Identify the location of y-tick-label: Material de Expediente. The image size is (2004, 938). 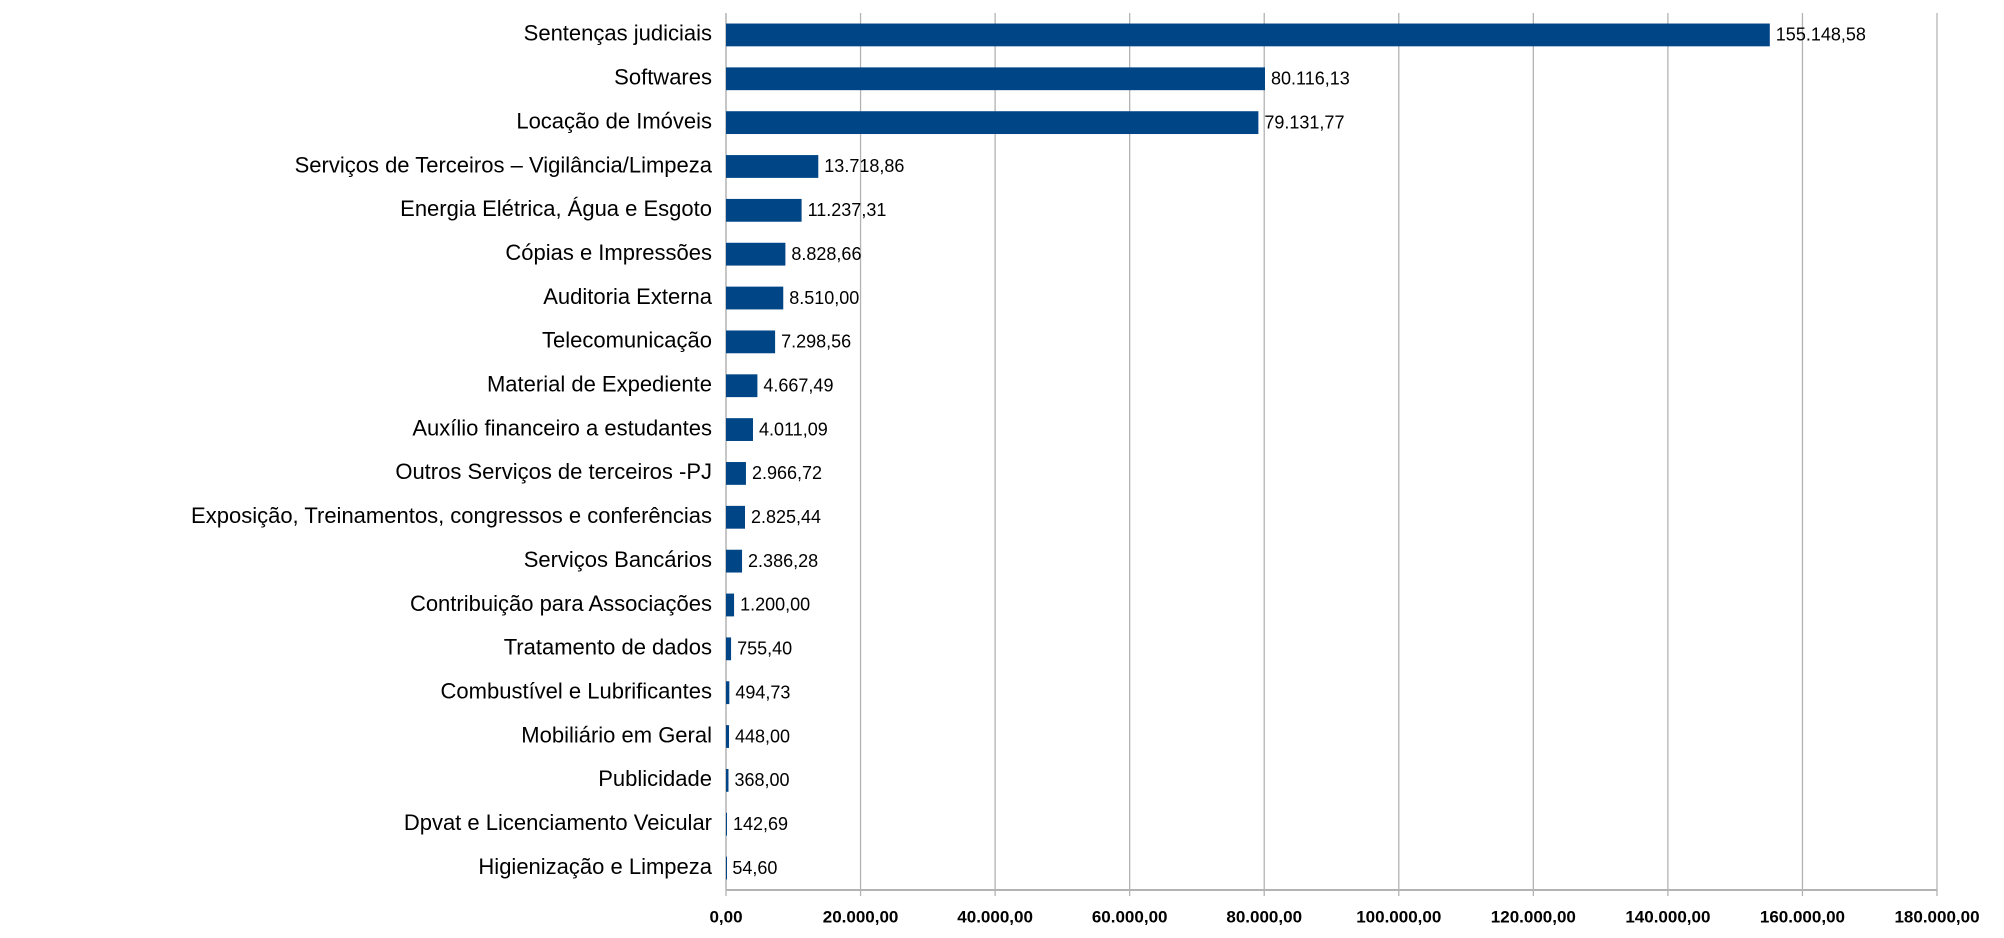
(599, 384).